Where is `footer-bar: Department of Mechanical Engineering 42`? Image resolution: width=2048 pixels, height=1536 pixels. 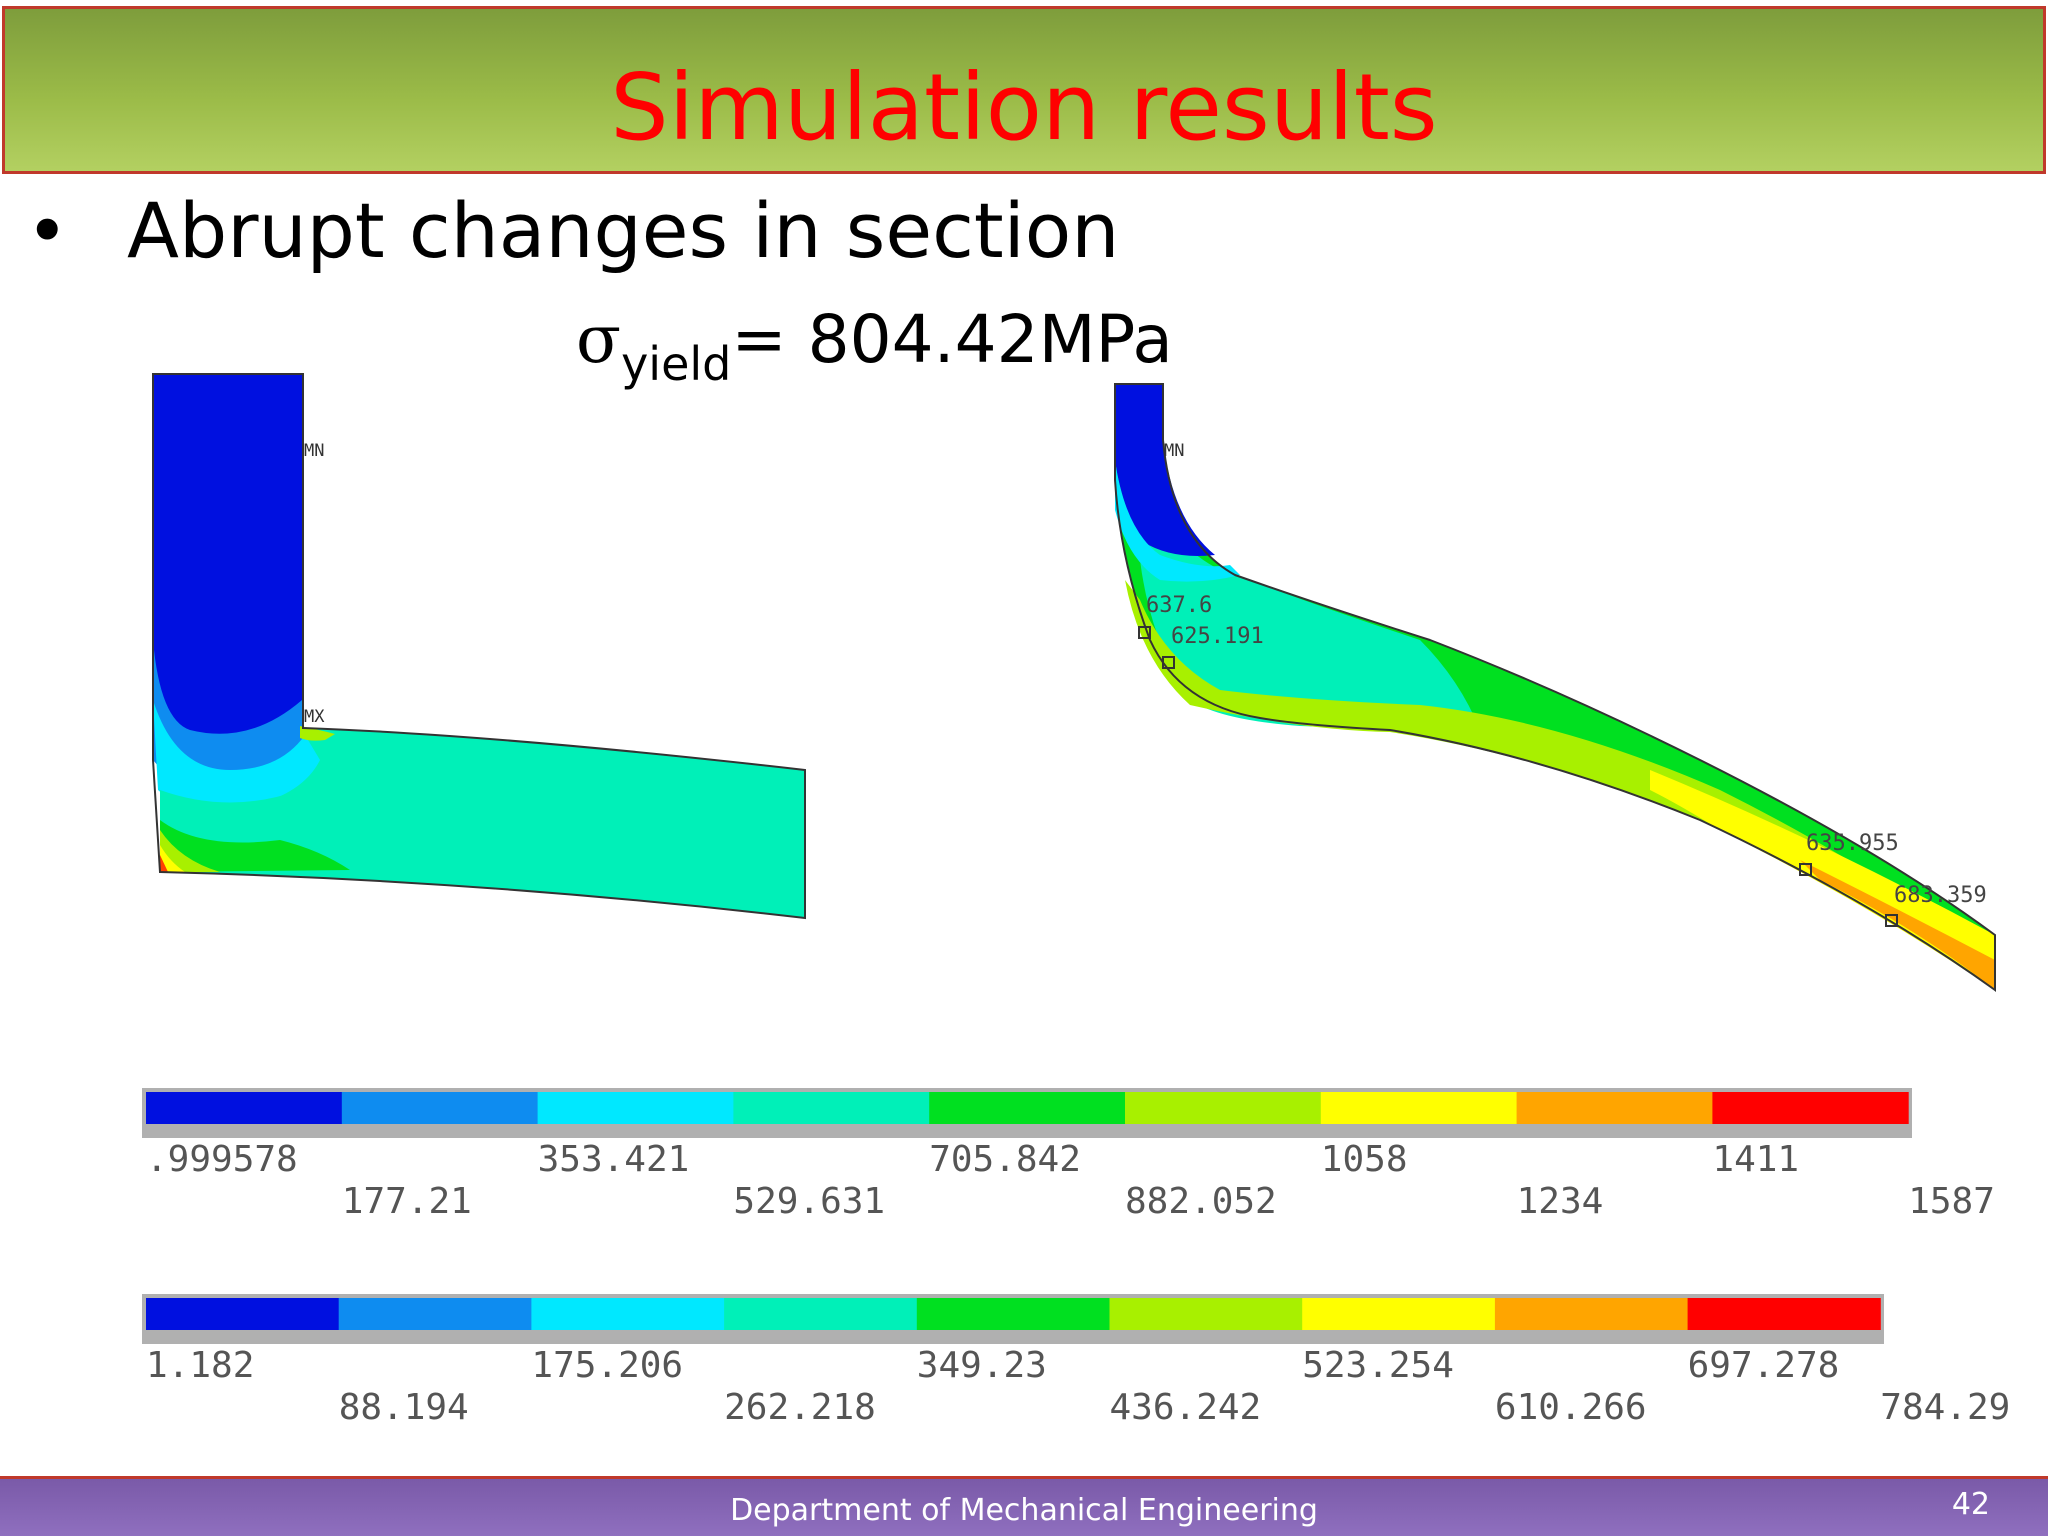
footer-bar: Department of Mechanical Engineering 42 is located at coordinates (1024, 1506).